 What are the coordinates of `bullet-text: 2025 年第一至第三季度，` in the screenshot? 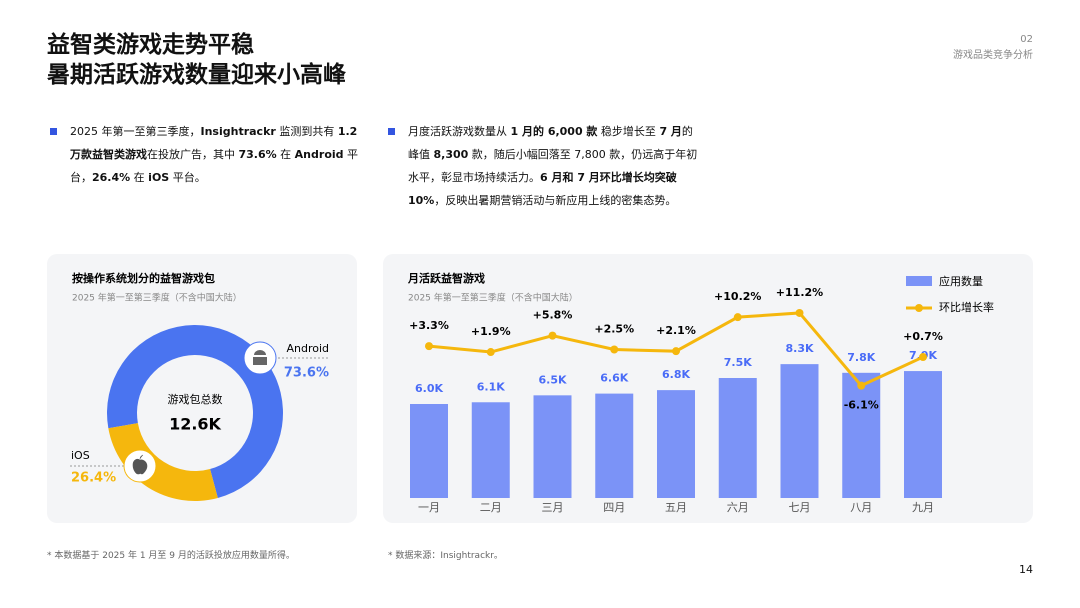 It's located at (135, 131).